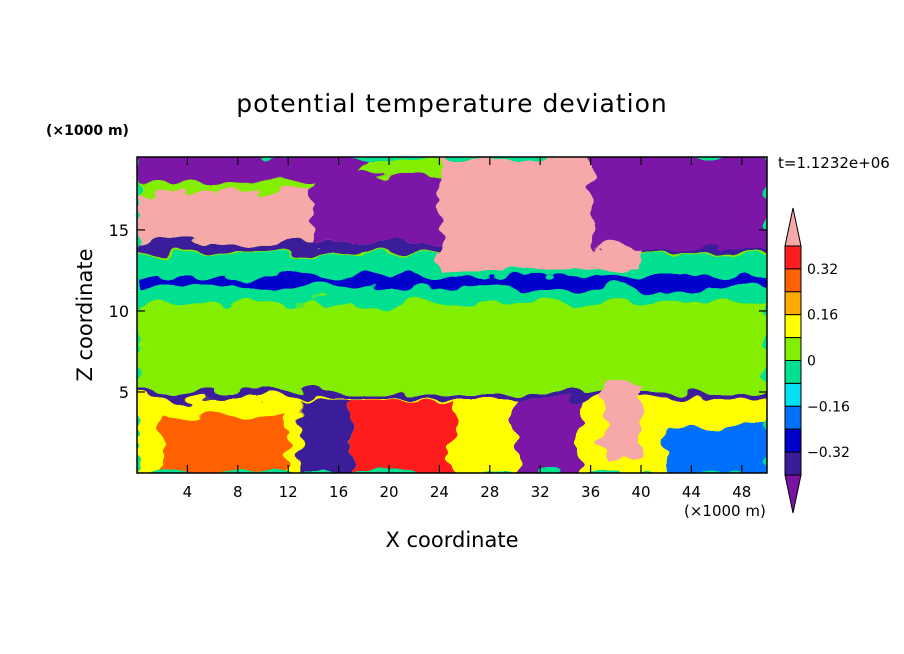 The width and height of the screenshot is (904, 654). I want to click on colorbar: 0.32 0.16 0 −0.16 −0.32, so click(817, 360).